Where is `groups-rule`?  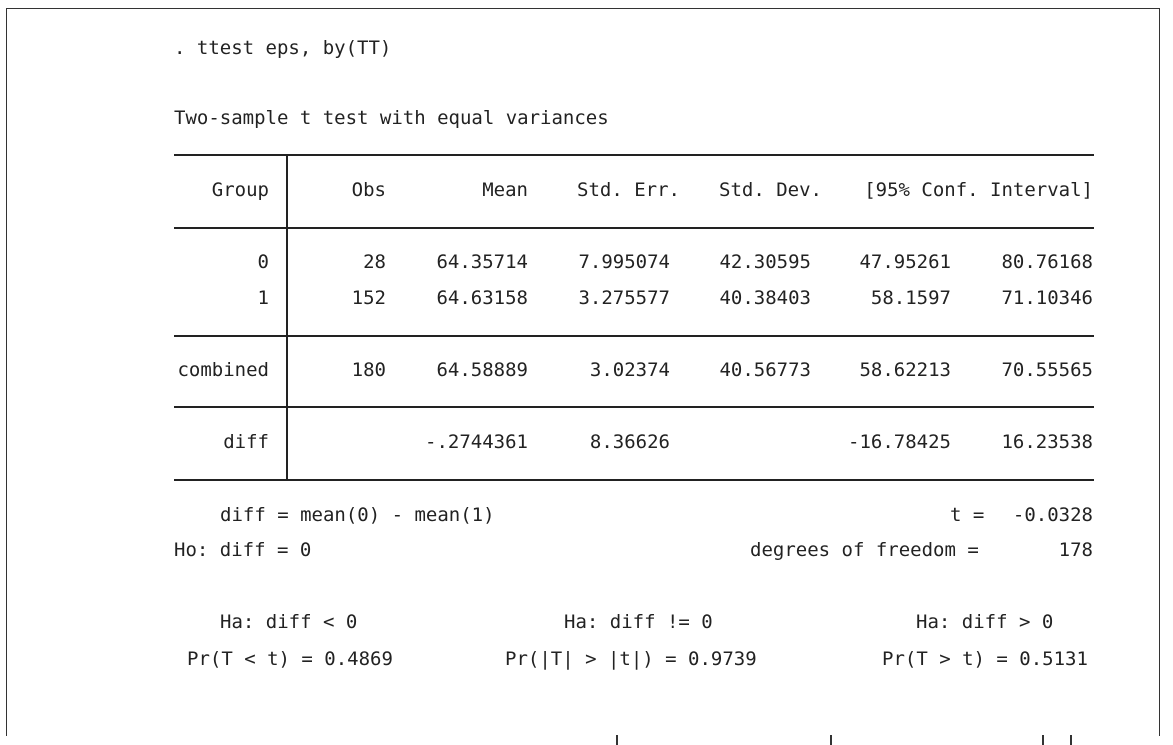
groups-rule is located at coordinates (634, 336).